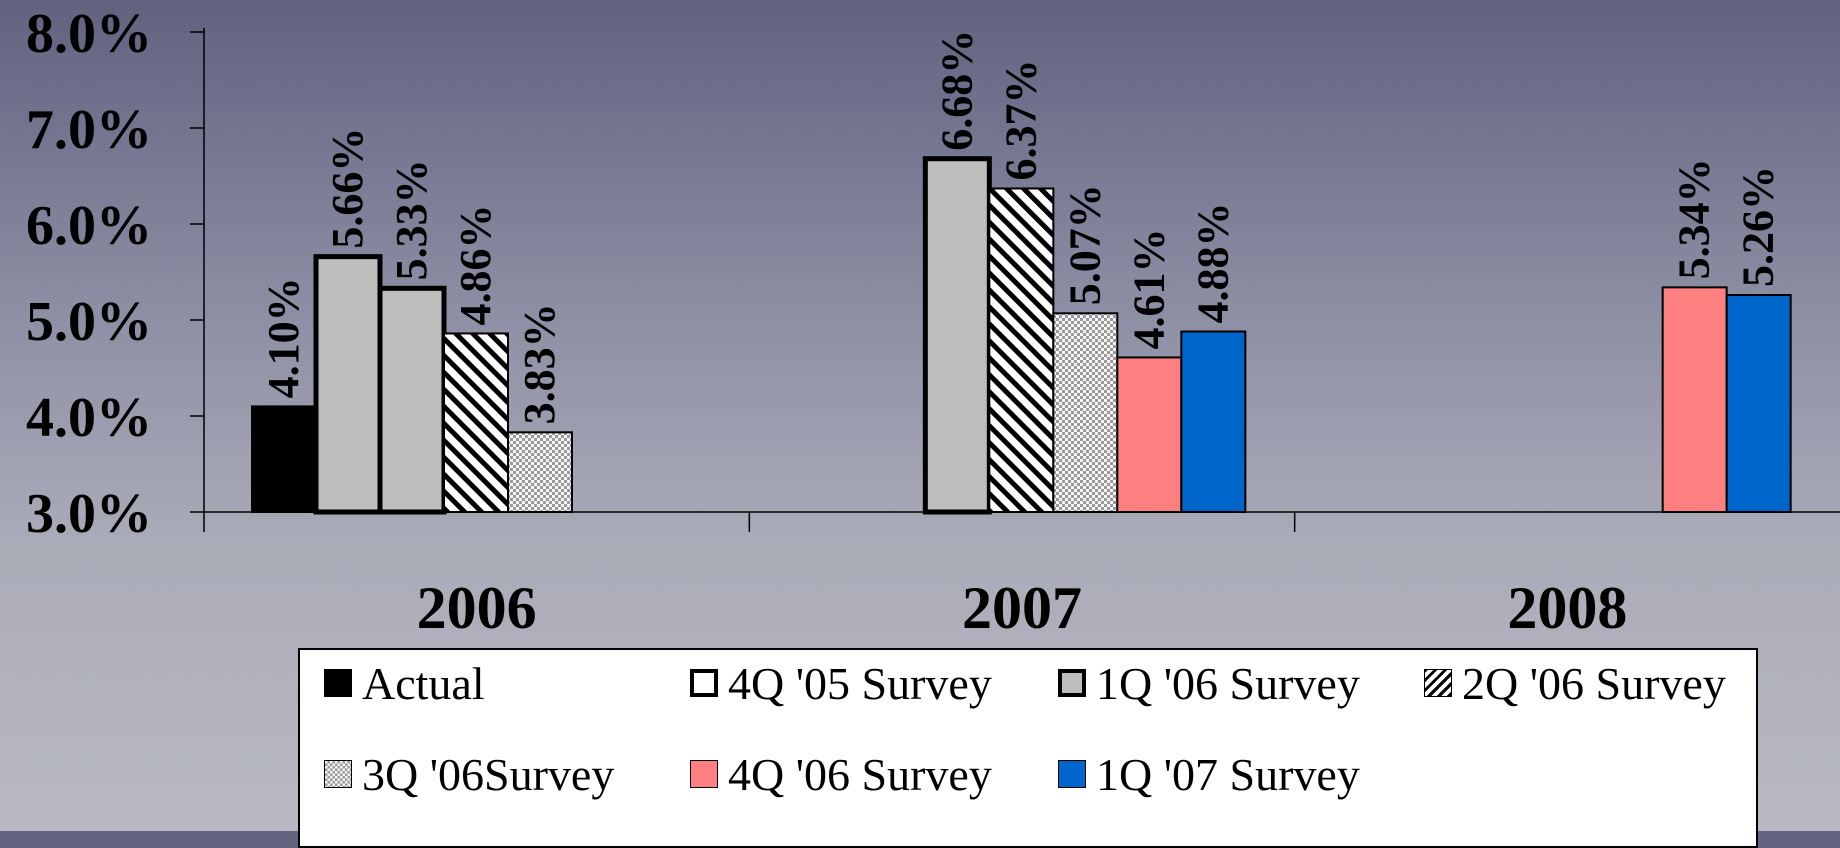 The height and width of the screenshot is (848, 1840). I want to click on legend-label: 2Q '06 Survey, so click(1594, 683).